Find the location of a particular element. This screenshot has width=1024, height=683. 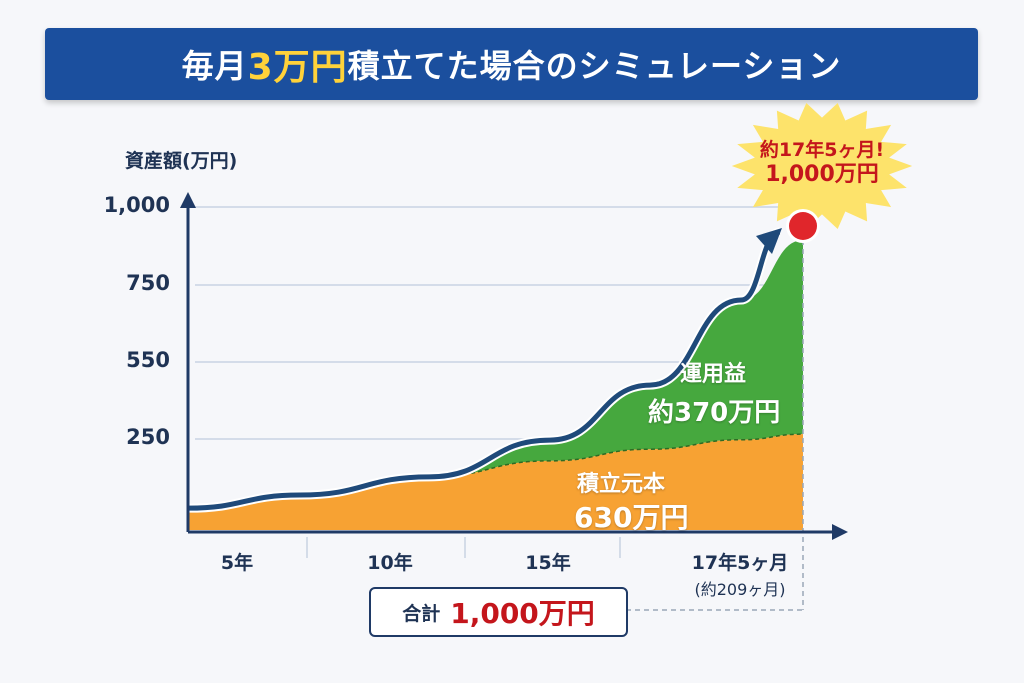

starburst-icon is located at coordinates (822, 166).